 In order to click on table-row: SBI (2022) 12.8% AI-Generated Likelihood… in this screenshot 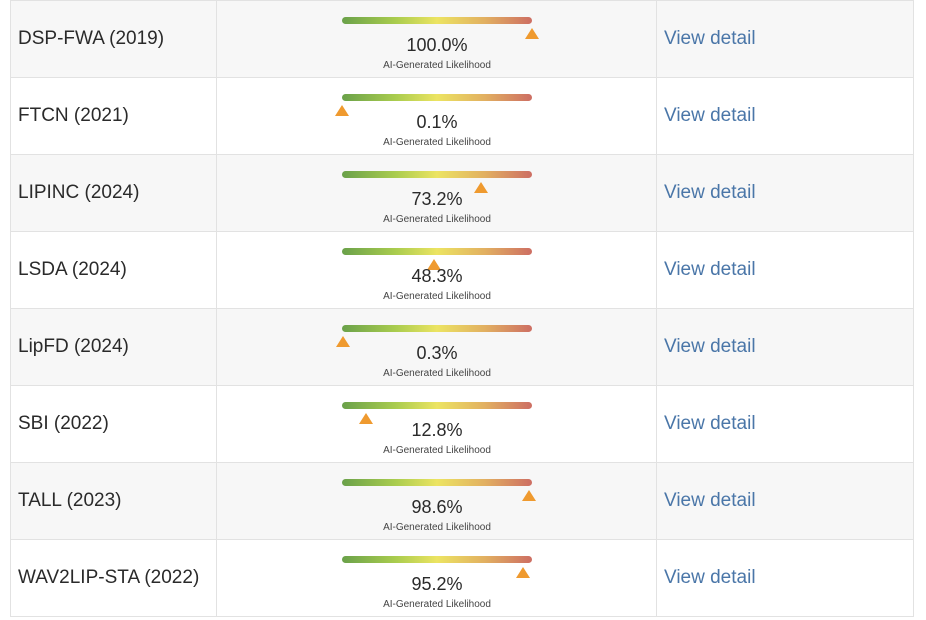, I will do `click(462, 424)`.